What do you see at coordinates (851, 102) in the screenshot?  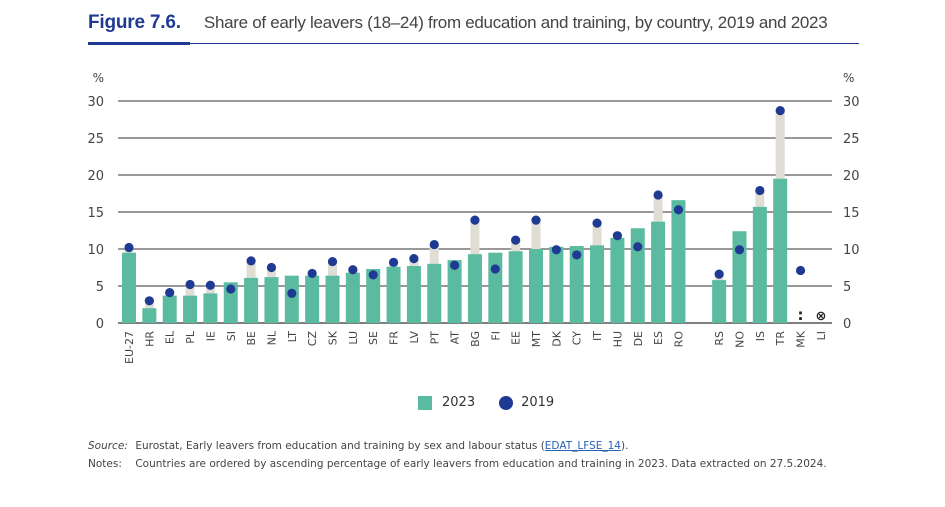 I see `y-tick-label-right: 30` at bounding box center [851, 102].